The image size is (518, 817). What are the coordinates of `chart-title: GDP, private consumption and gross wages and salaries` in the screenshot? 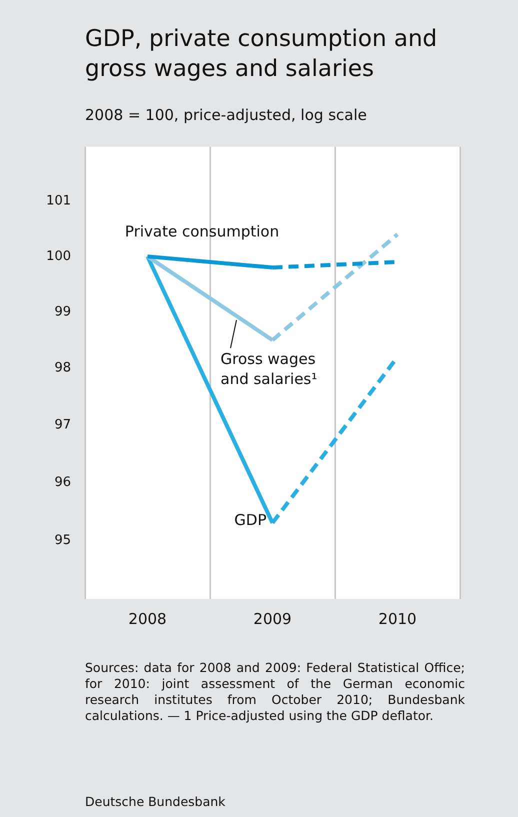 It's located at (261, 54).